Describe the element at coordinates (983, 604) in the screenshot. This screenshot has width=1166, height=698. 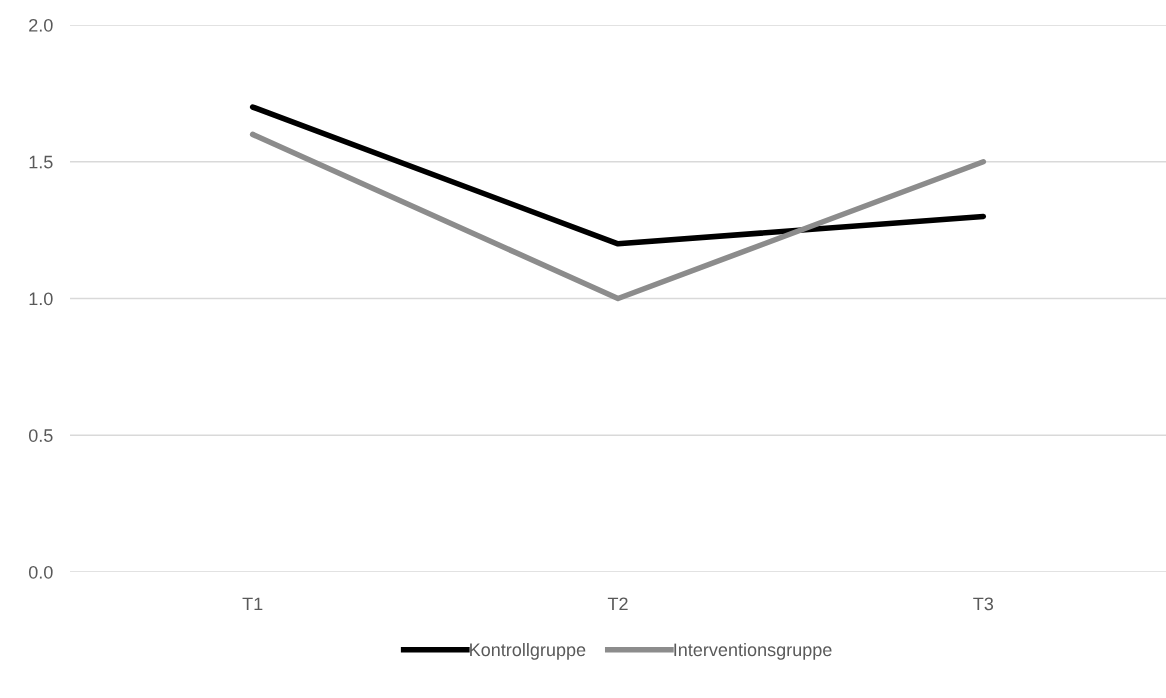
I see `x-tick-label: T3` at that location.